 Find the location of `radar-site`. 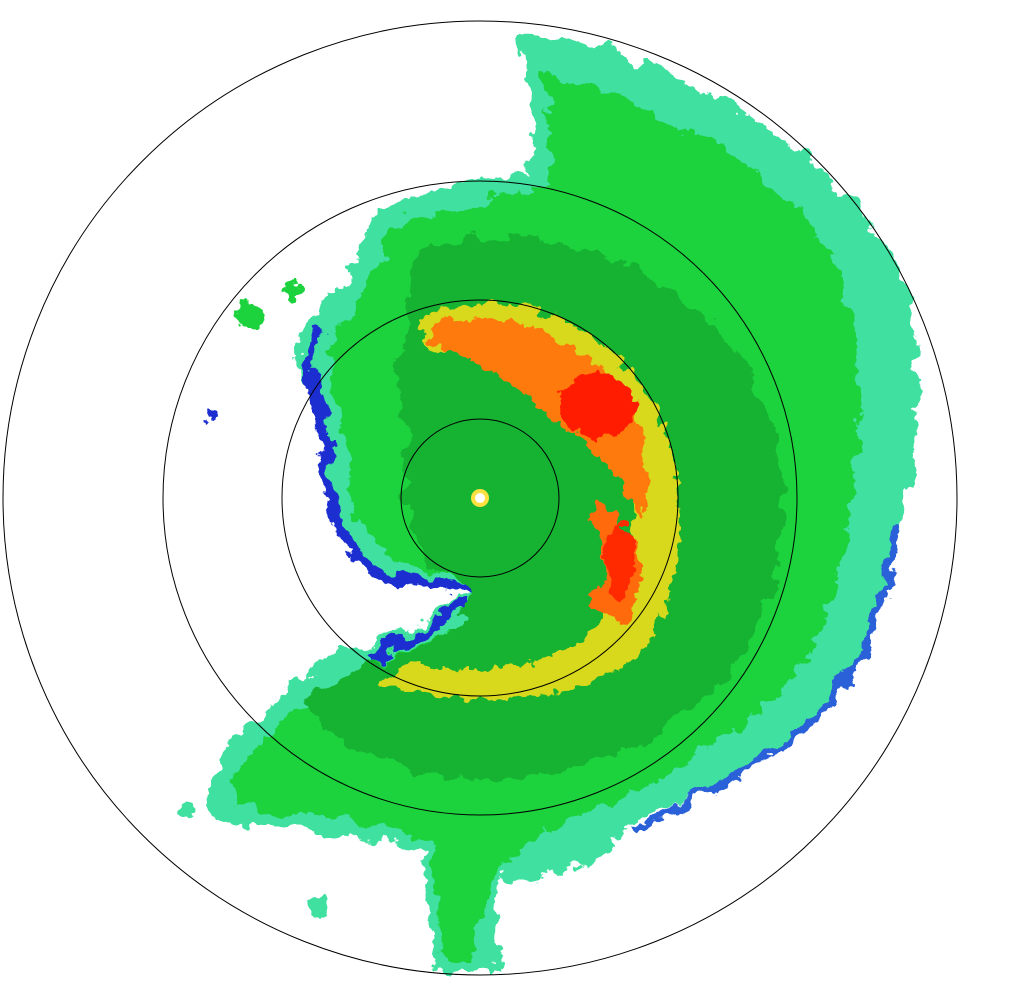

radar-site is located at coordinates (480, 498).